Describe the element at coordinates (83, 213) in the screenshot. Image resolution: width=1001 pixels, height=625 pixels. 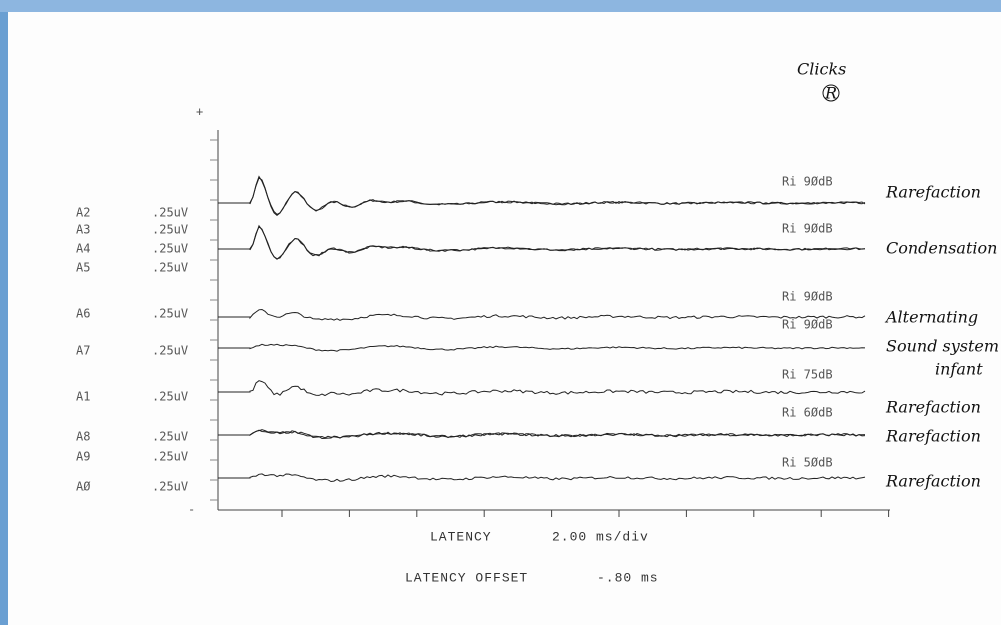
I see `channel-label: A2` at that location.